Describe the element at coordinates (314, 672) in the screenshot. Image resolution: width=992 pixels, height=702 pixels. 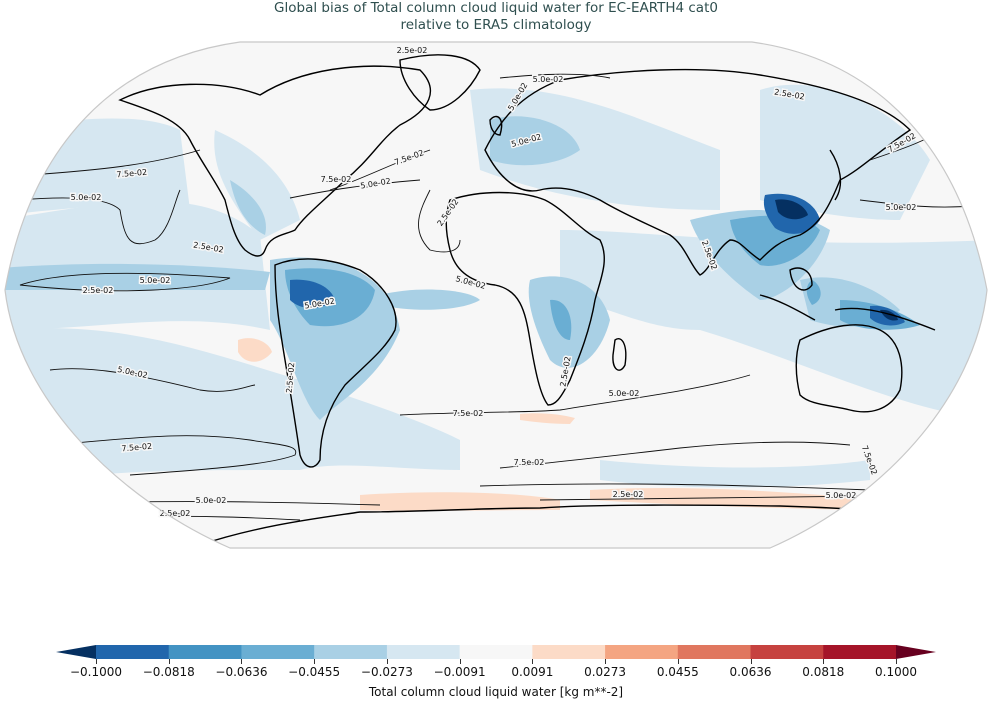
I see `colorbar-tick-label: −0.0455` at that location.